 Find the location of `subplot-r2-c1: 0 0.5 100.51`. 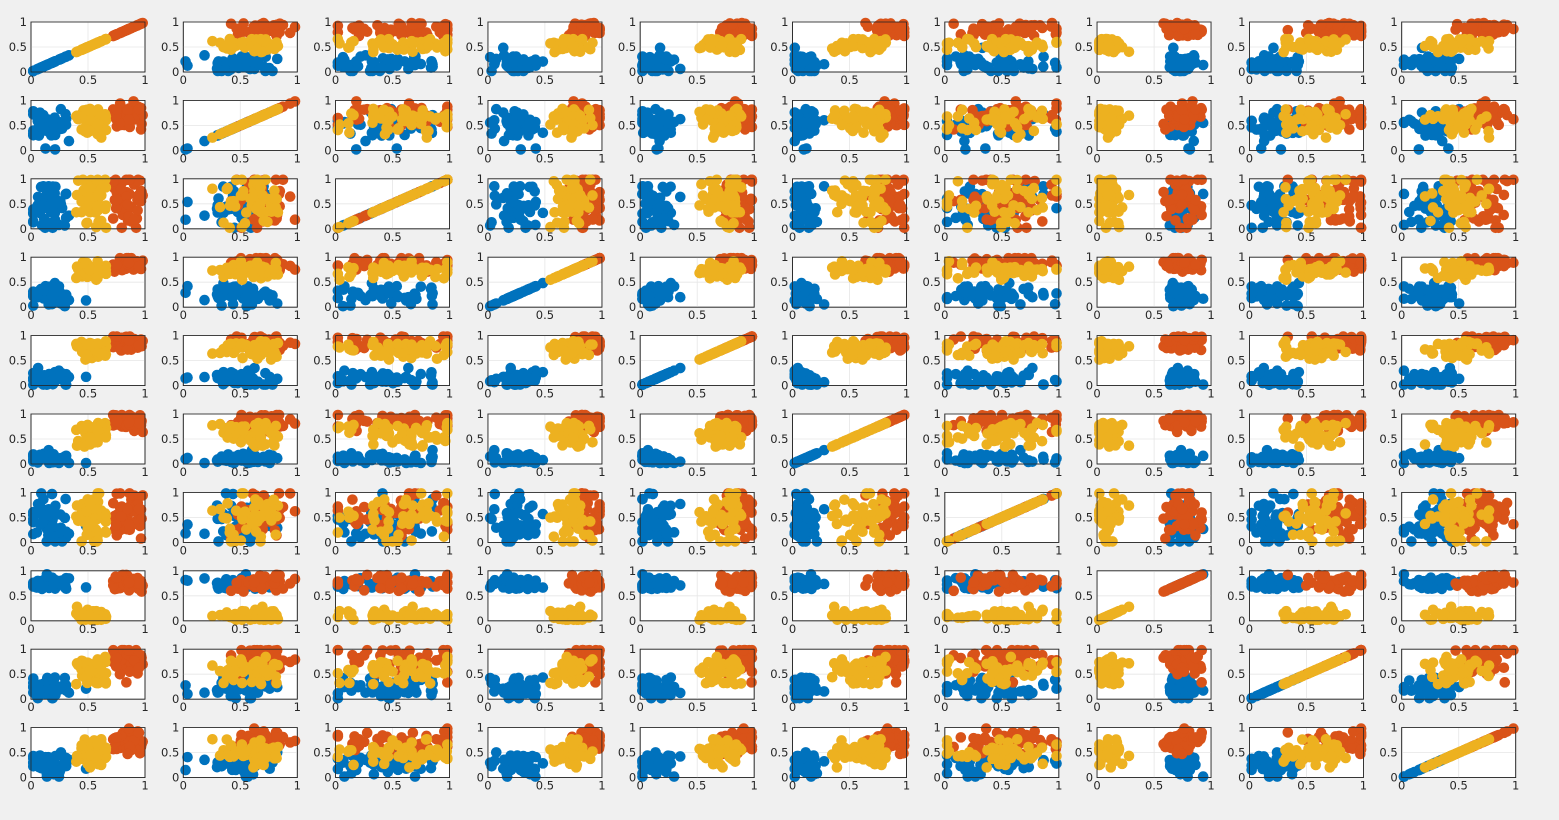

subplot-r2-c1: 0 0.5 100.51 is located at coordinates (79, 129).